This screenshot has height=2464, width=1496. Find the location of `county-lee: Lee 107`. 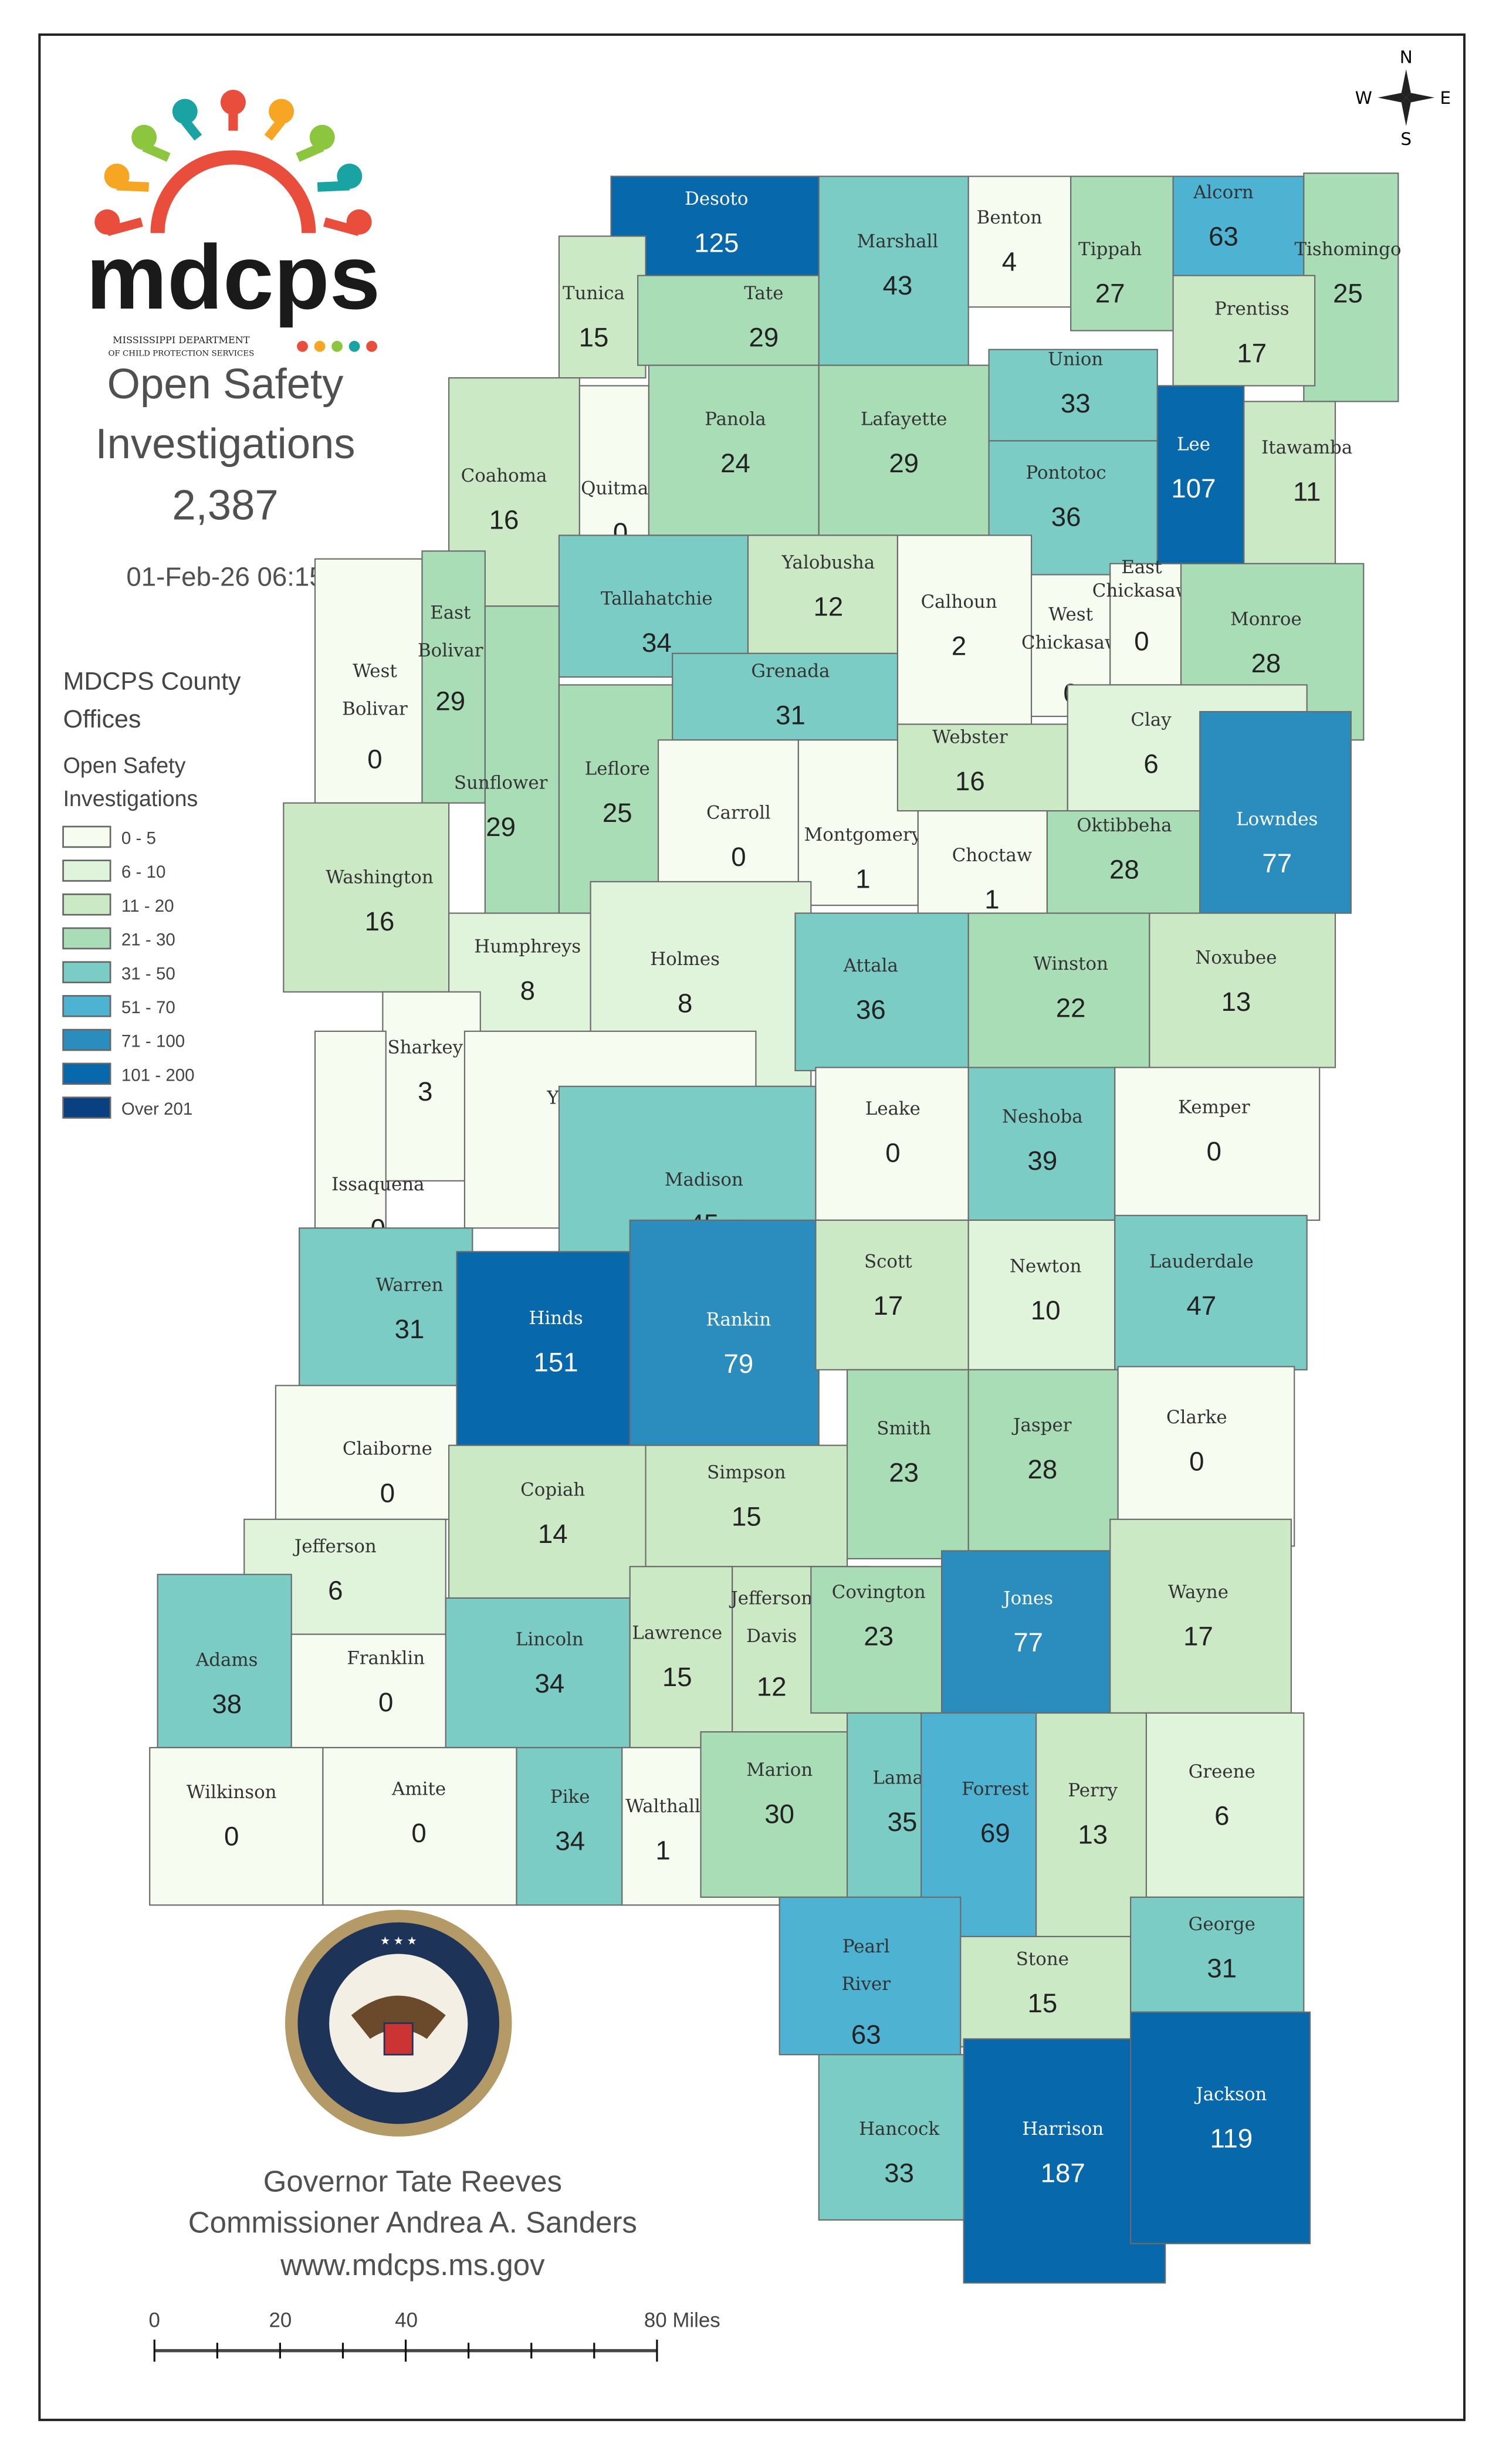

county-lee: Lee 107 is located at coordinates (1200, 475).